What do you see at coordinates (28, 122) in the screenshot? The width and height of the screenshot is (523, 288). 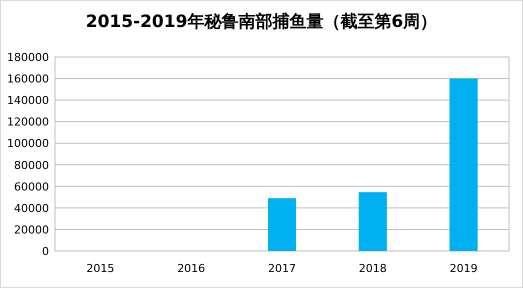 I see `y-tick-label: 120000` at bounding box center [28, 122].